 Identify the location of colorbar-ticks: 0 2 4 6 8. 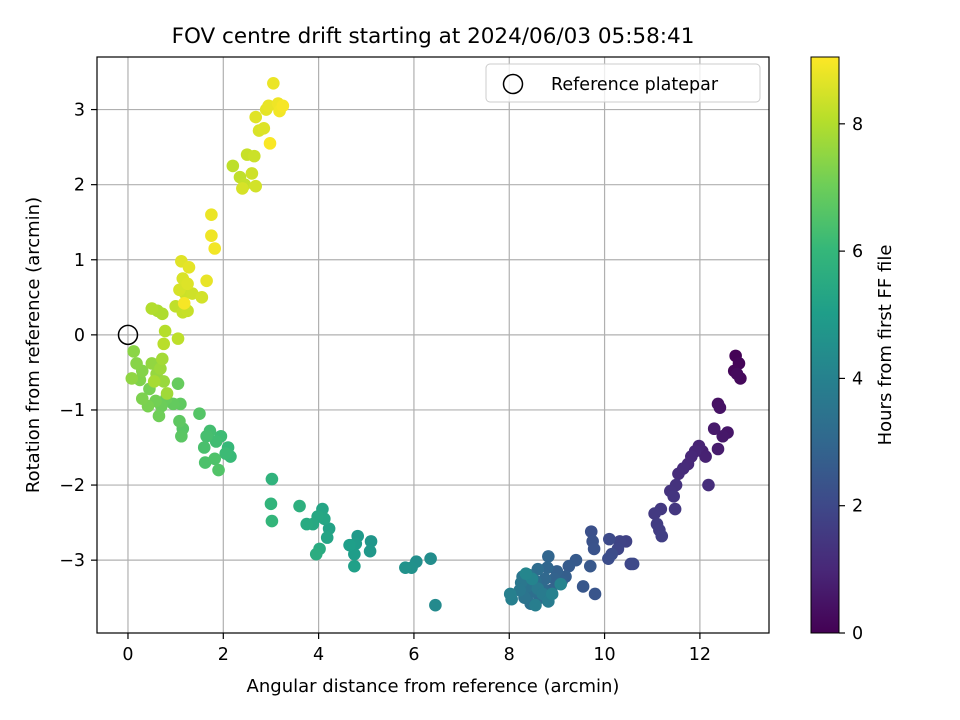
(851, 379).